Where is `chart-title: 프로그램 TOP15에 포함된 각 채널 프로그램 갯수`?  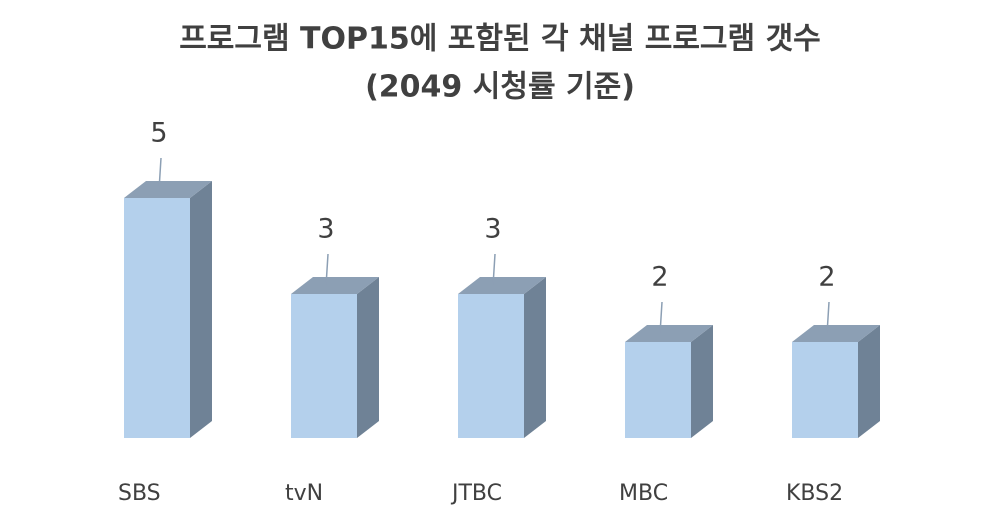
chart-title: 프로그램 TOP15에 포함된 각 채널 프로그램 갯수 is located at coordinates (500, 39).